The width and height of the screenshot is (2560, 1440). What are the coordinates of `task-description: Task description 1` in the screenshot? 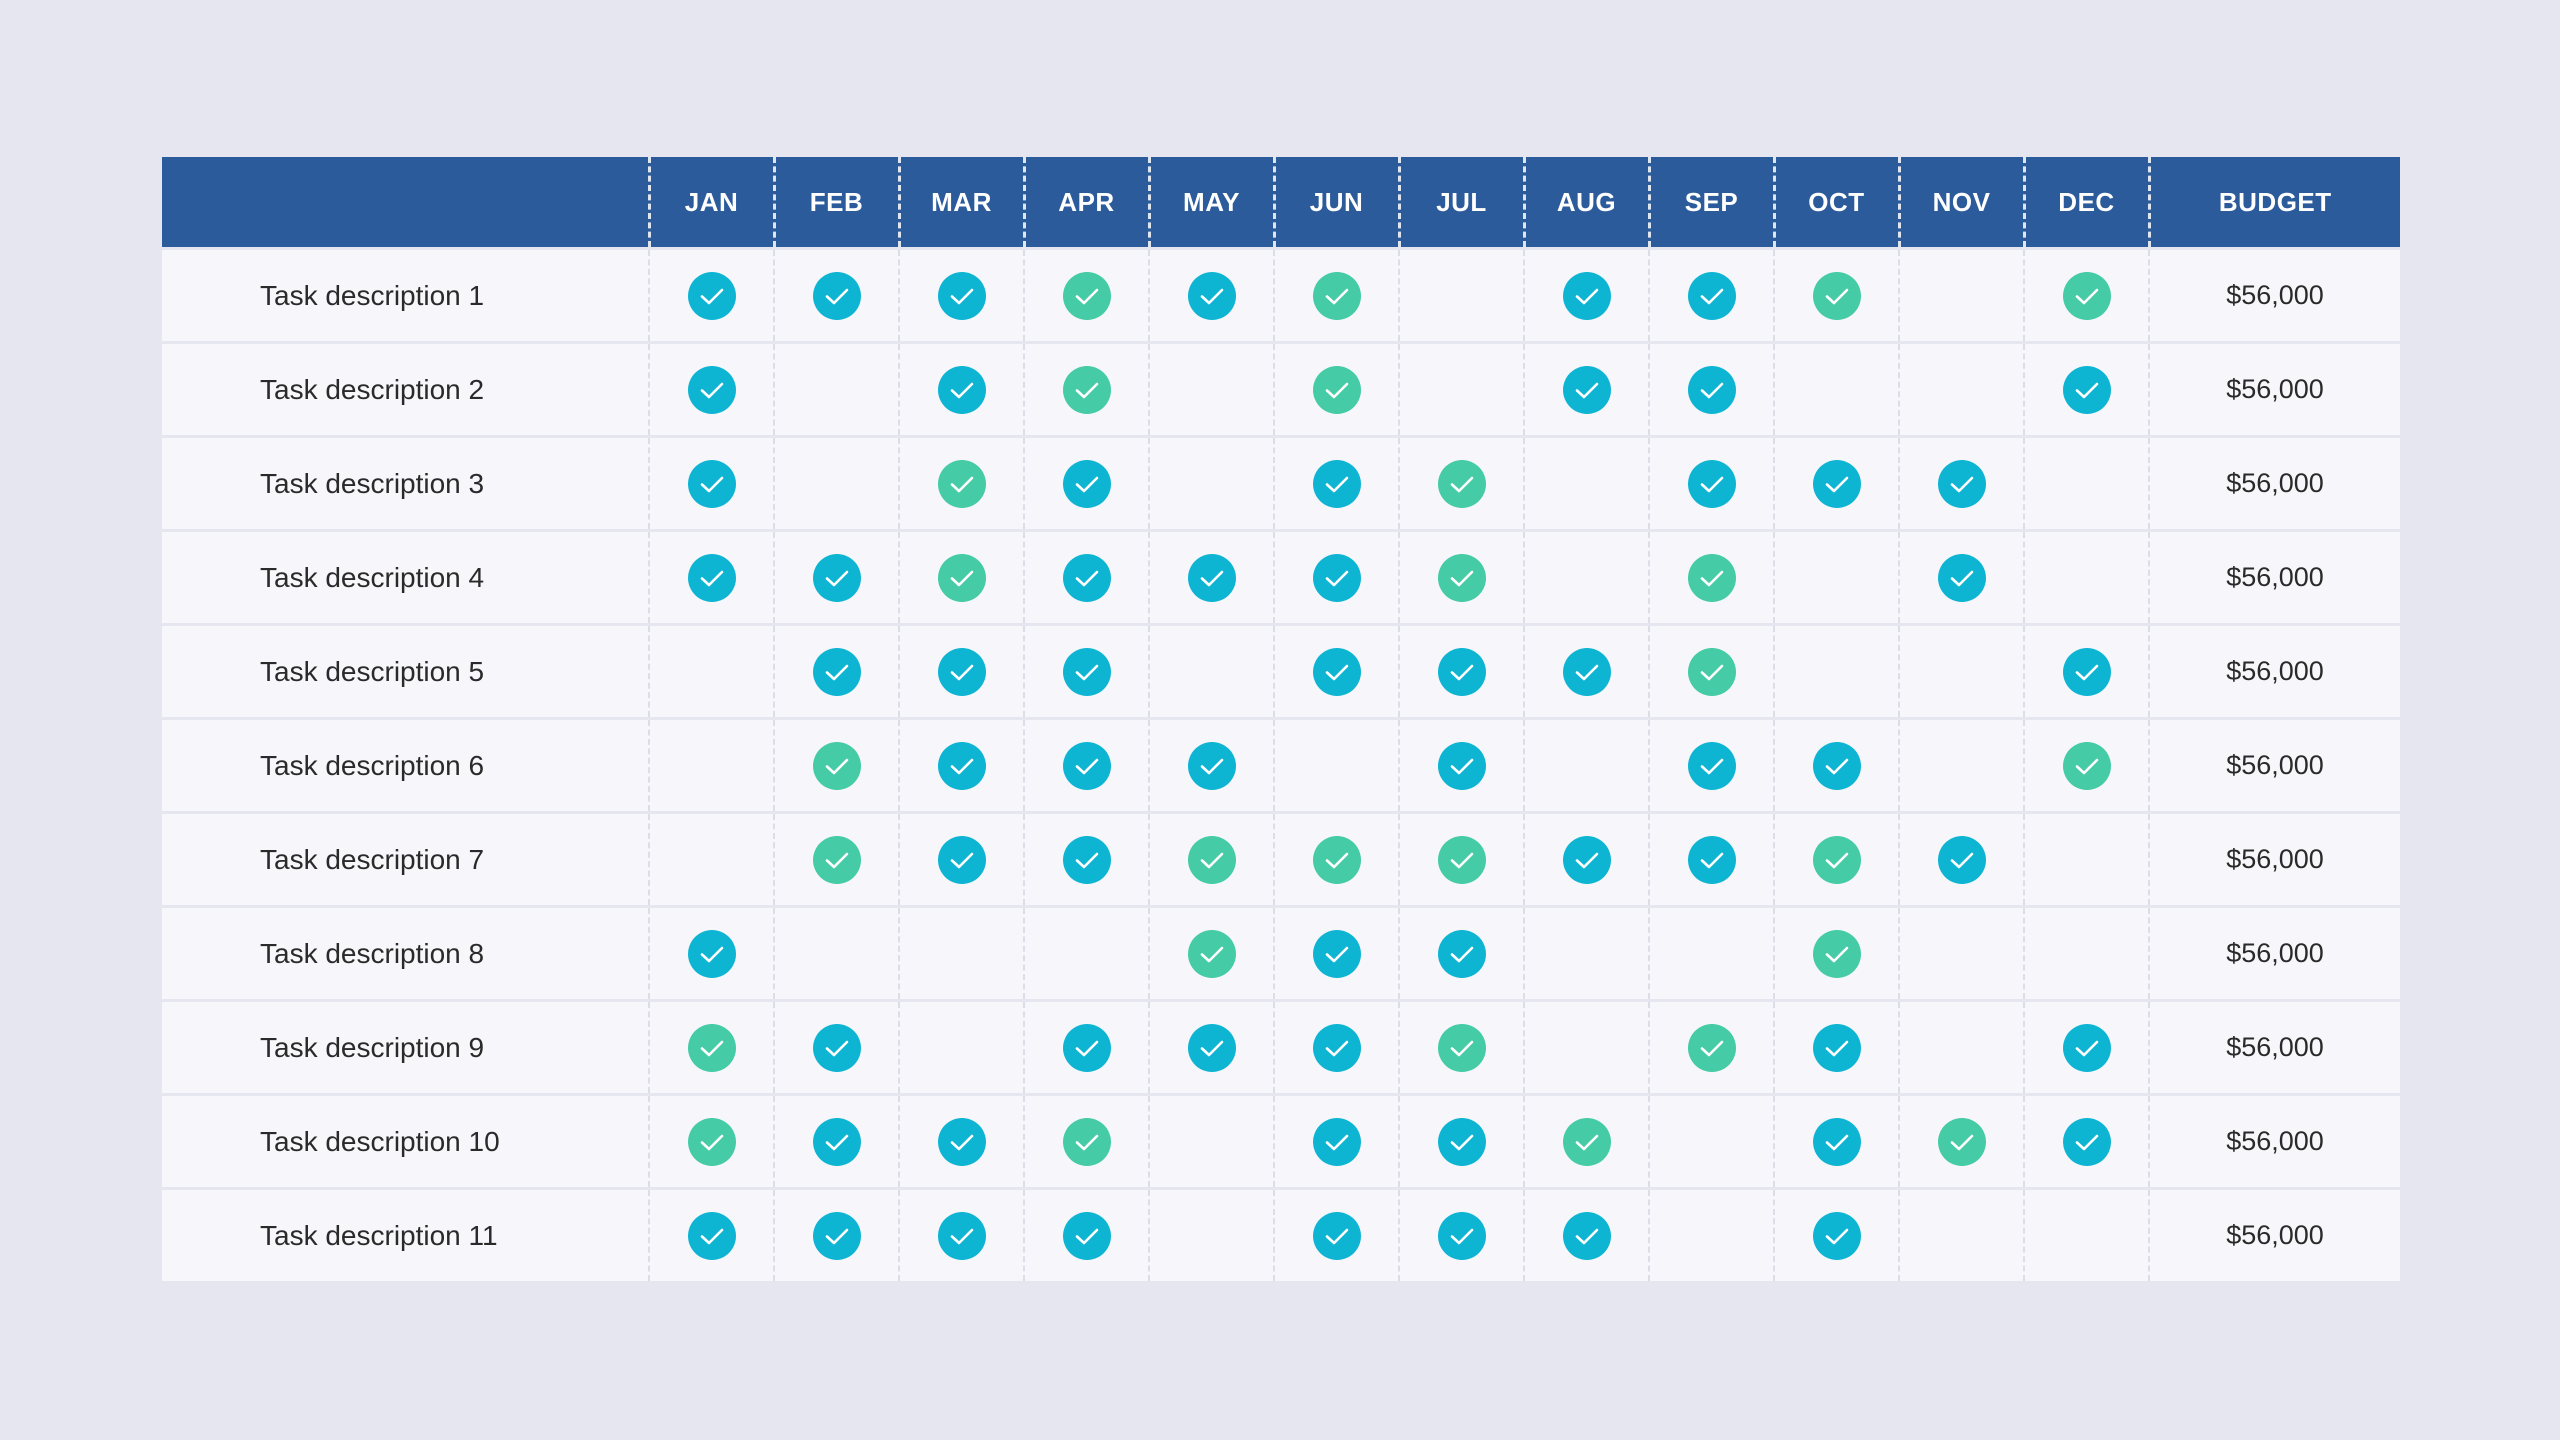 It's located at (405, 295).